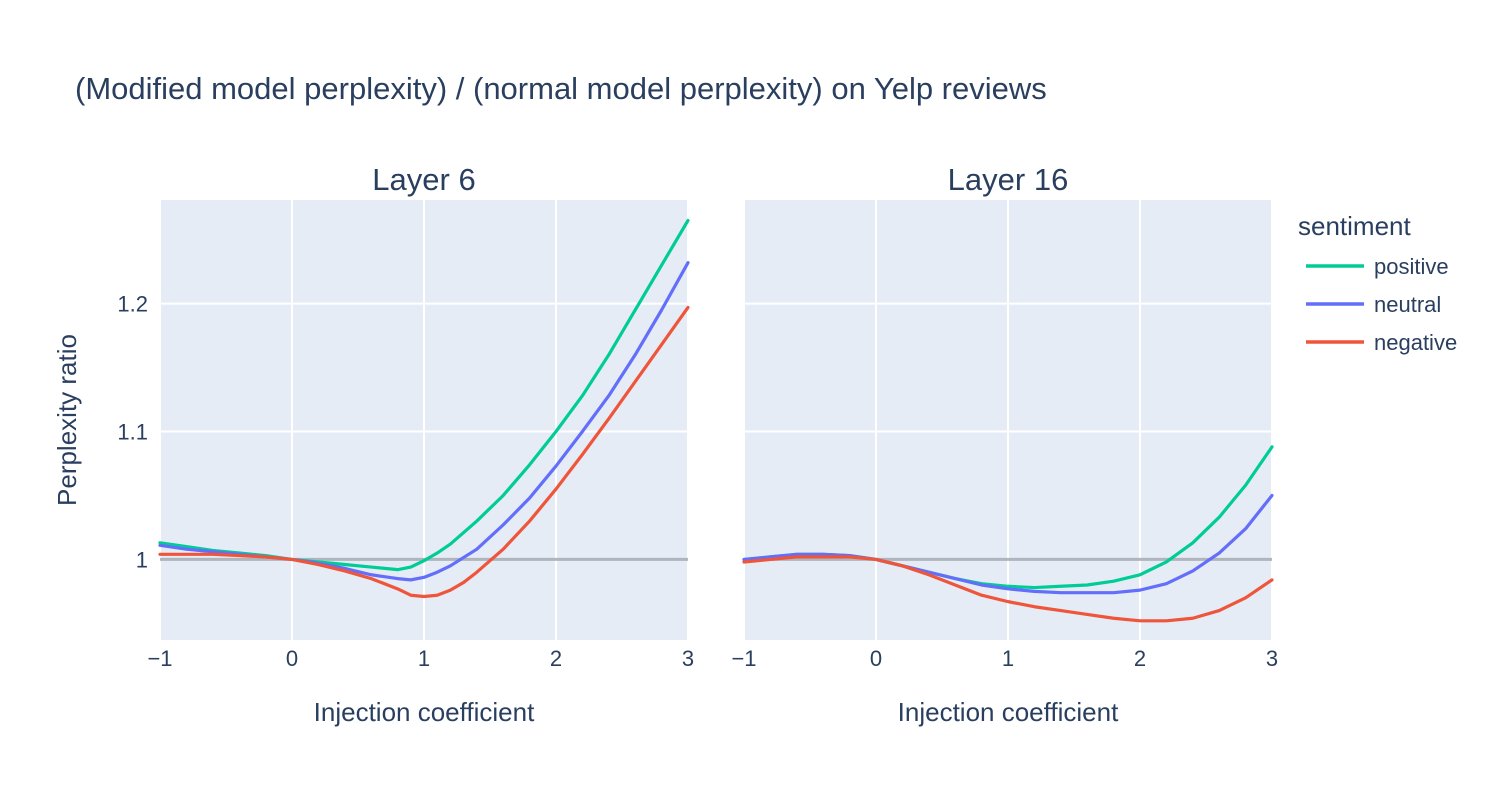 This screenshot has height=800, width=1500. Describe the element at coordinates (67, 420) in the screenshot. I see `y-axis-title: Perplexity ratio` at that location.